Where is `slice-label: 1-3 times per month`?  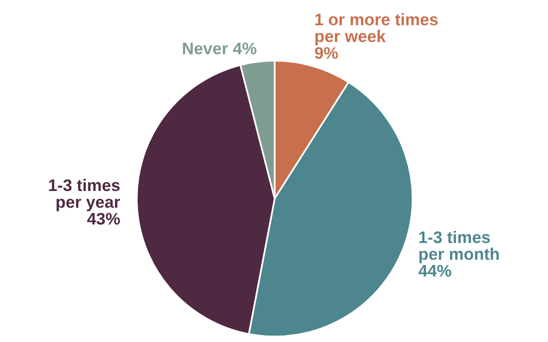
slice-label: 1-3 times per month is located at coordinates (459, 247).